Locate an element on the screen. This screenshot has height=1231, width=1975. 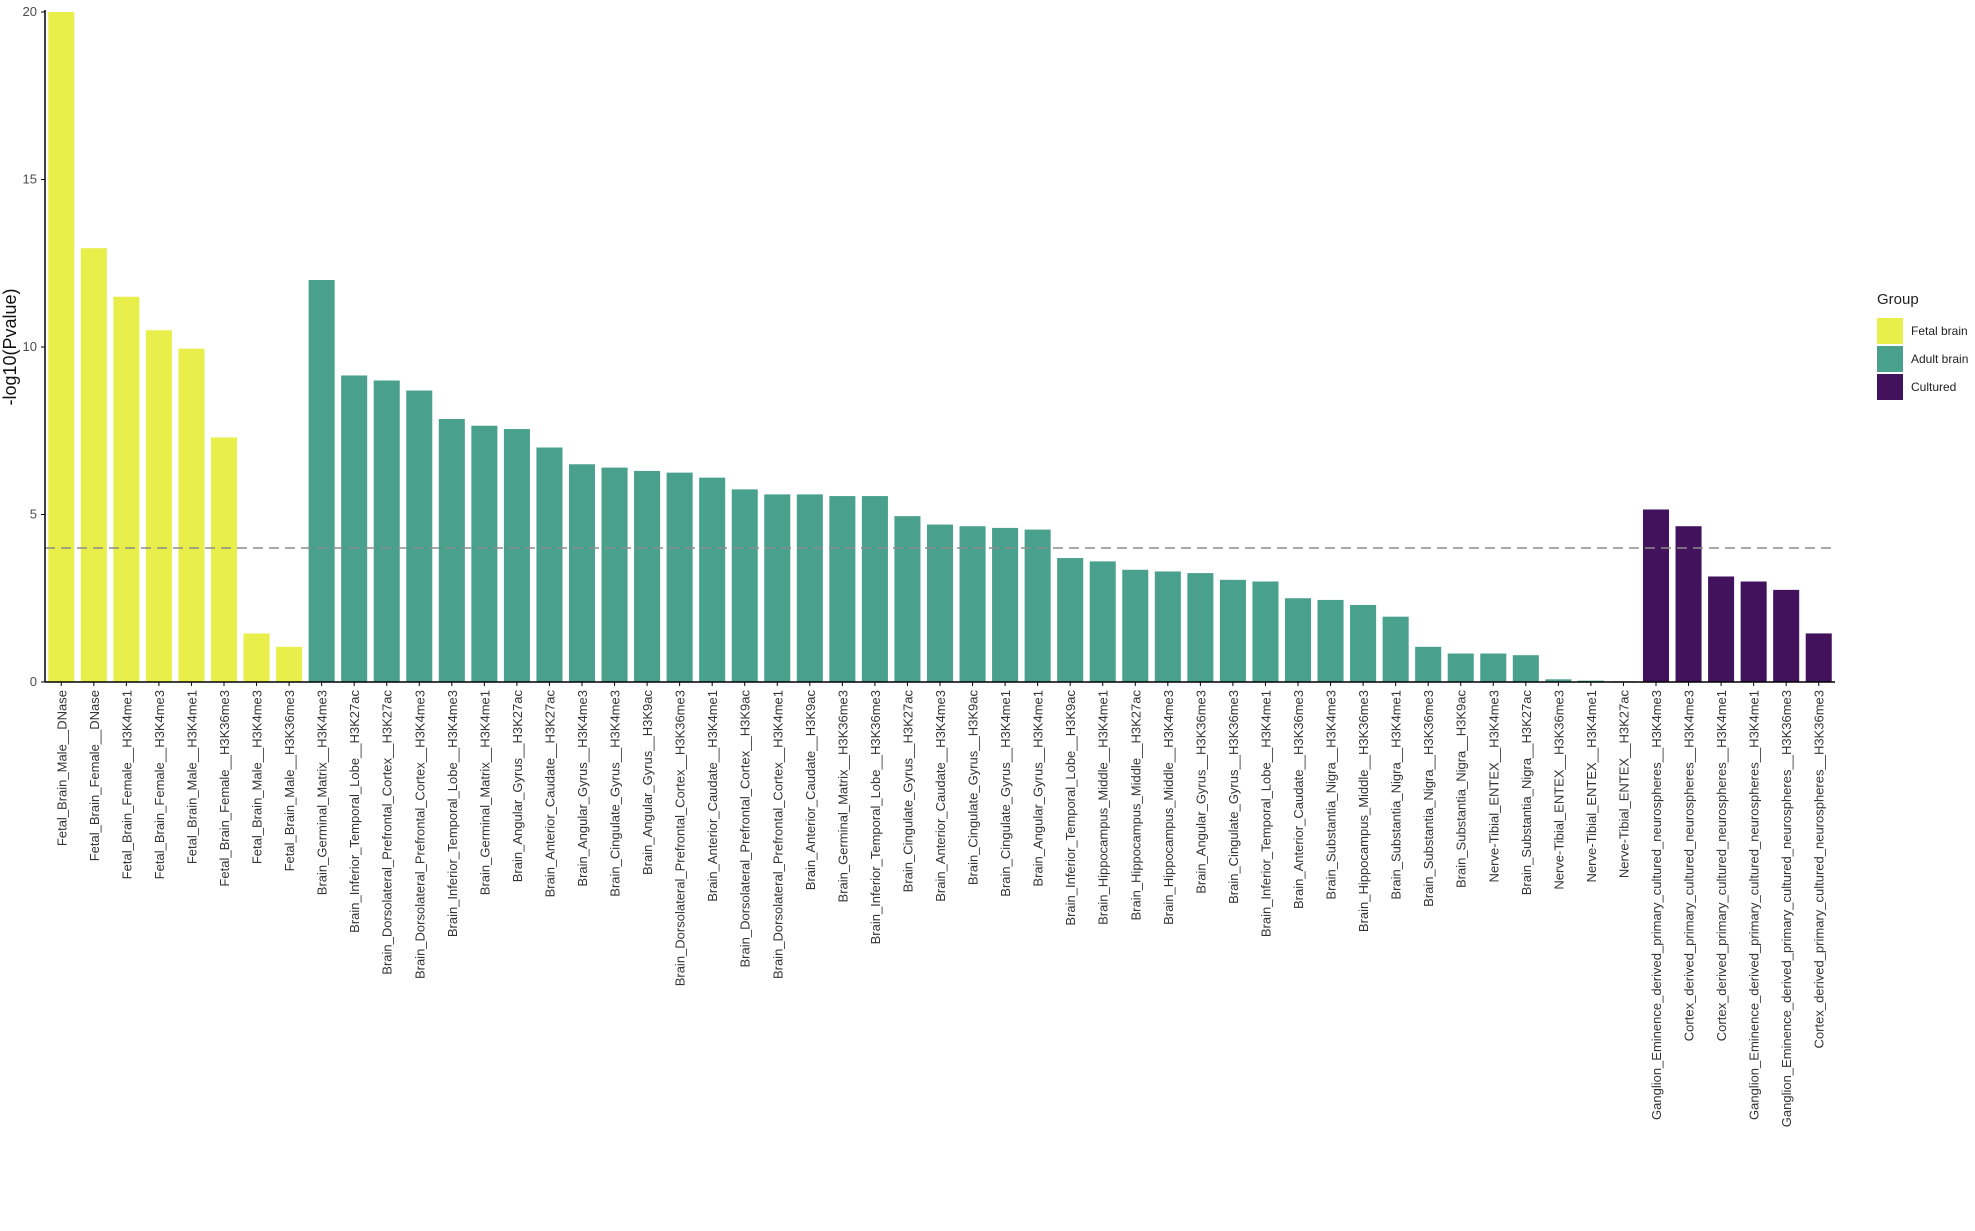
x-tick-label: Nerve-Tibial_ENTEX__H3K36me3 is located at coordinates (1558, 790).